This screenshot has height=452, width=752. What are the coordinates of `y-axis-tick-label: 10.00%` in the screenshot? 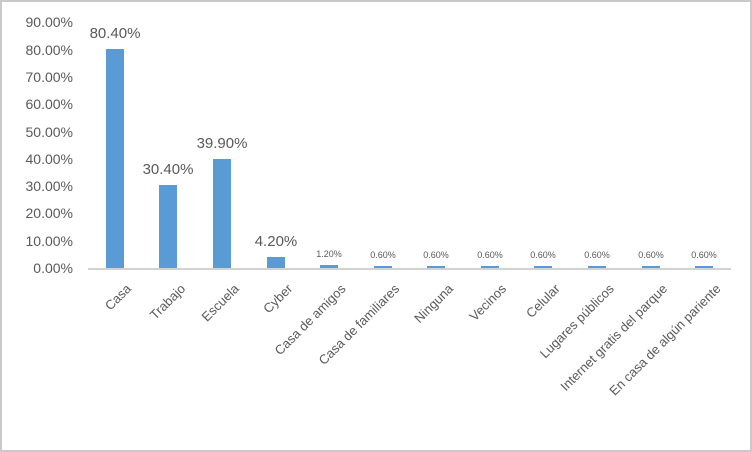 It's located at (49, 240).